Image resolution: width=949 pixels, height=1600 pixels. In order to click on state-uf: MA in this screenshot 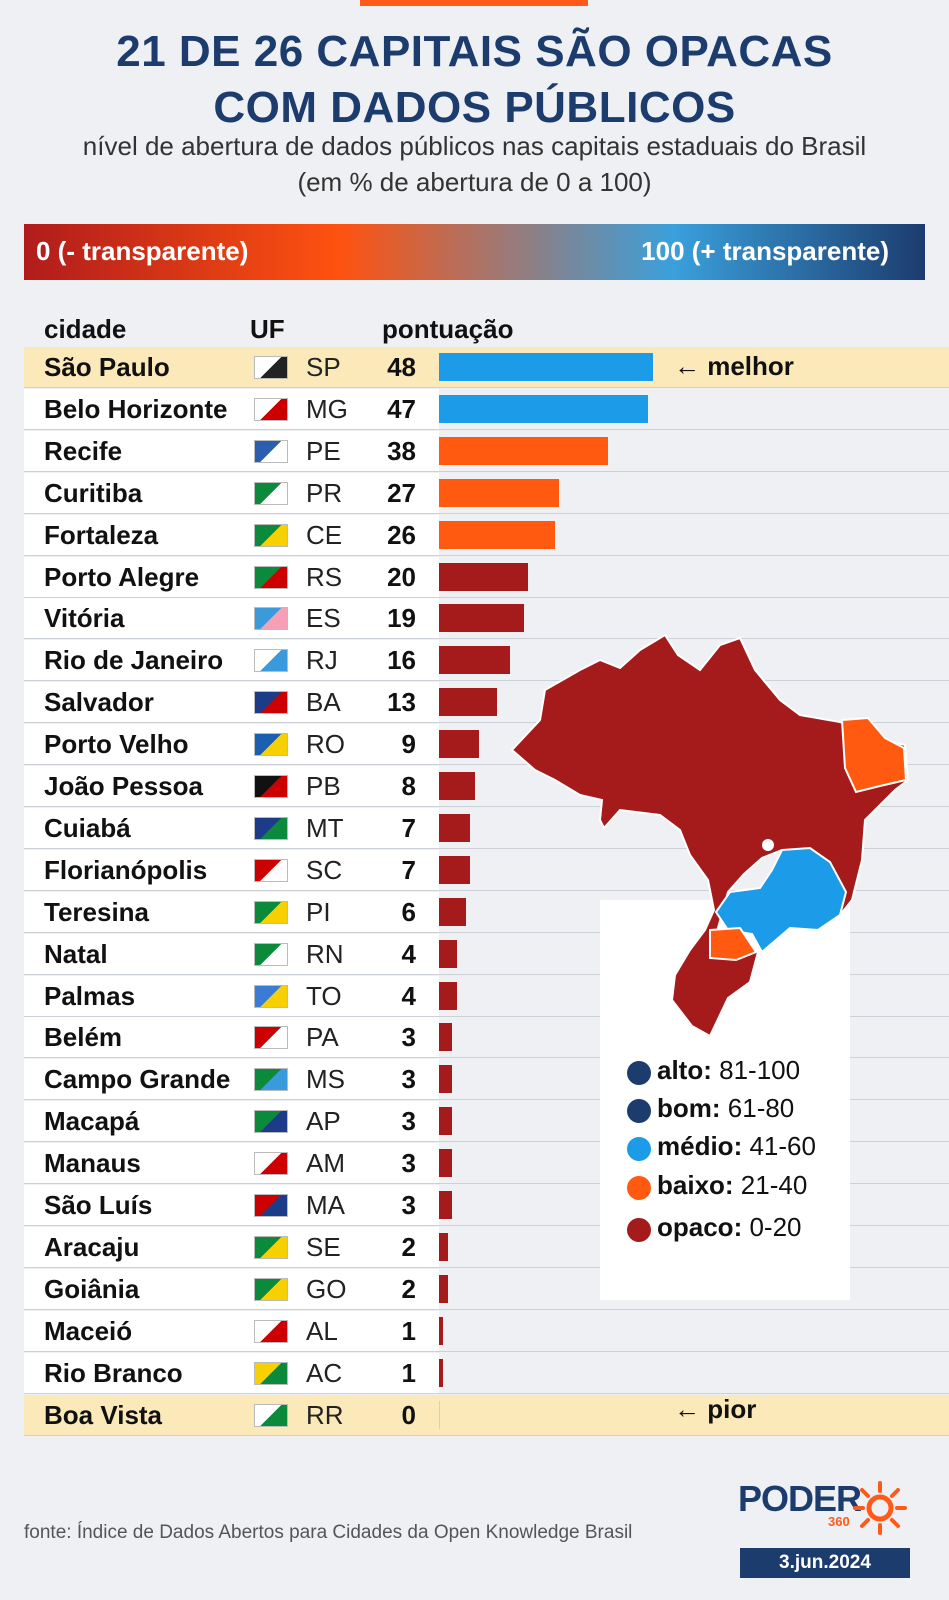, I will do `click(325, 1205)`.